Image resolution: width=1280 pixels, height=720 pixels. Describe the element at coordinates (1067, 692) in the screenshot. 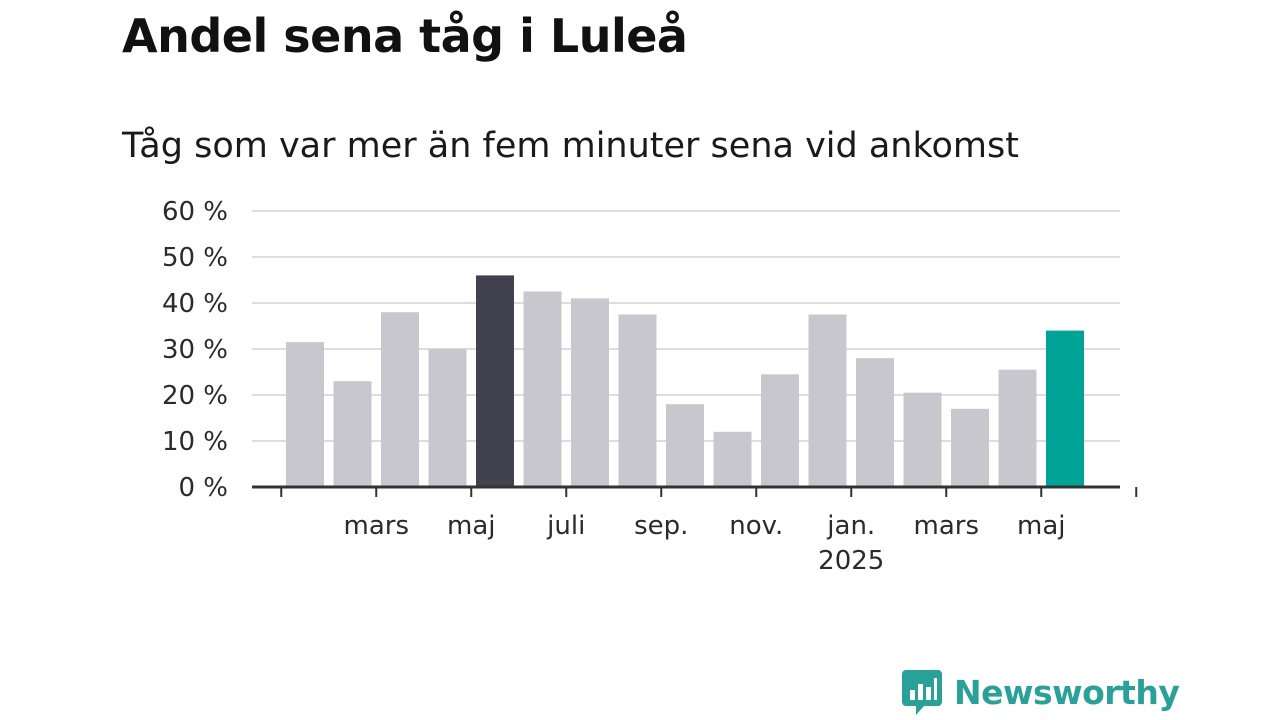

I see `brand-name: Newsworthy` at that location.